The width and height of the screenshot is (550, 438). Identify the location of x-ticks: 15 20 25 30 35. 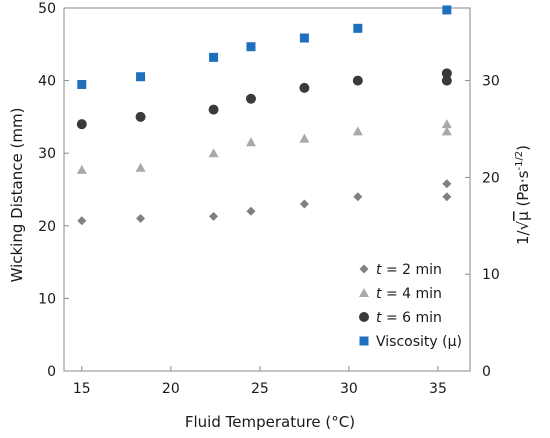
(260, 381).